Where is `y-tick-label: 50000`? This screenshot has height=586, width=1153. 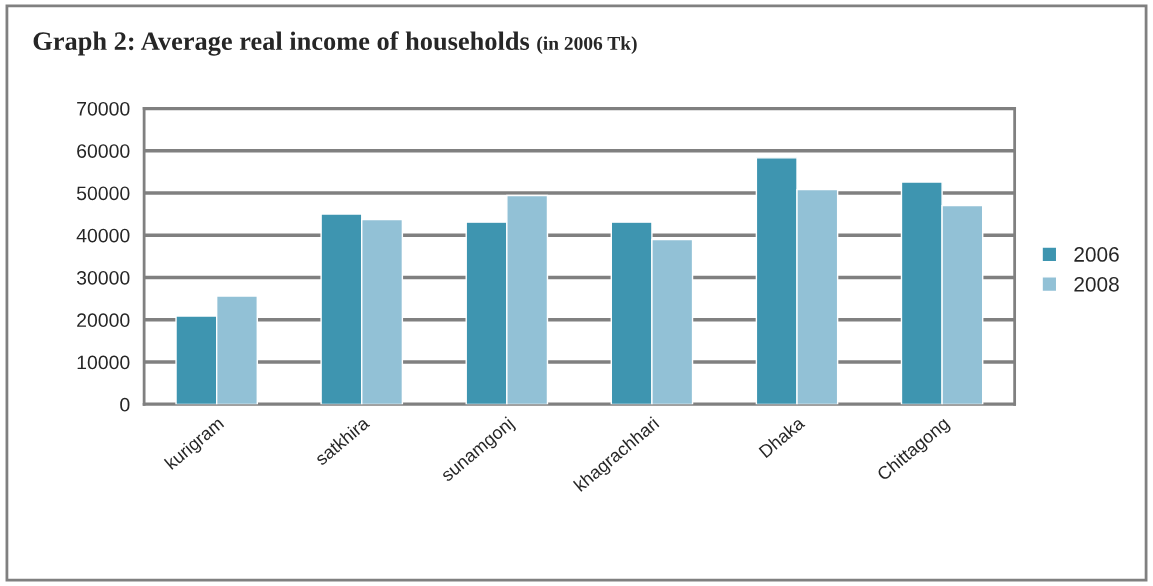 y-tick-label: 50000 is located at coordinates (103, 193).